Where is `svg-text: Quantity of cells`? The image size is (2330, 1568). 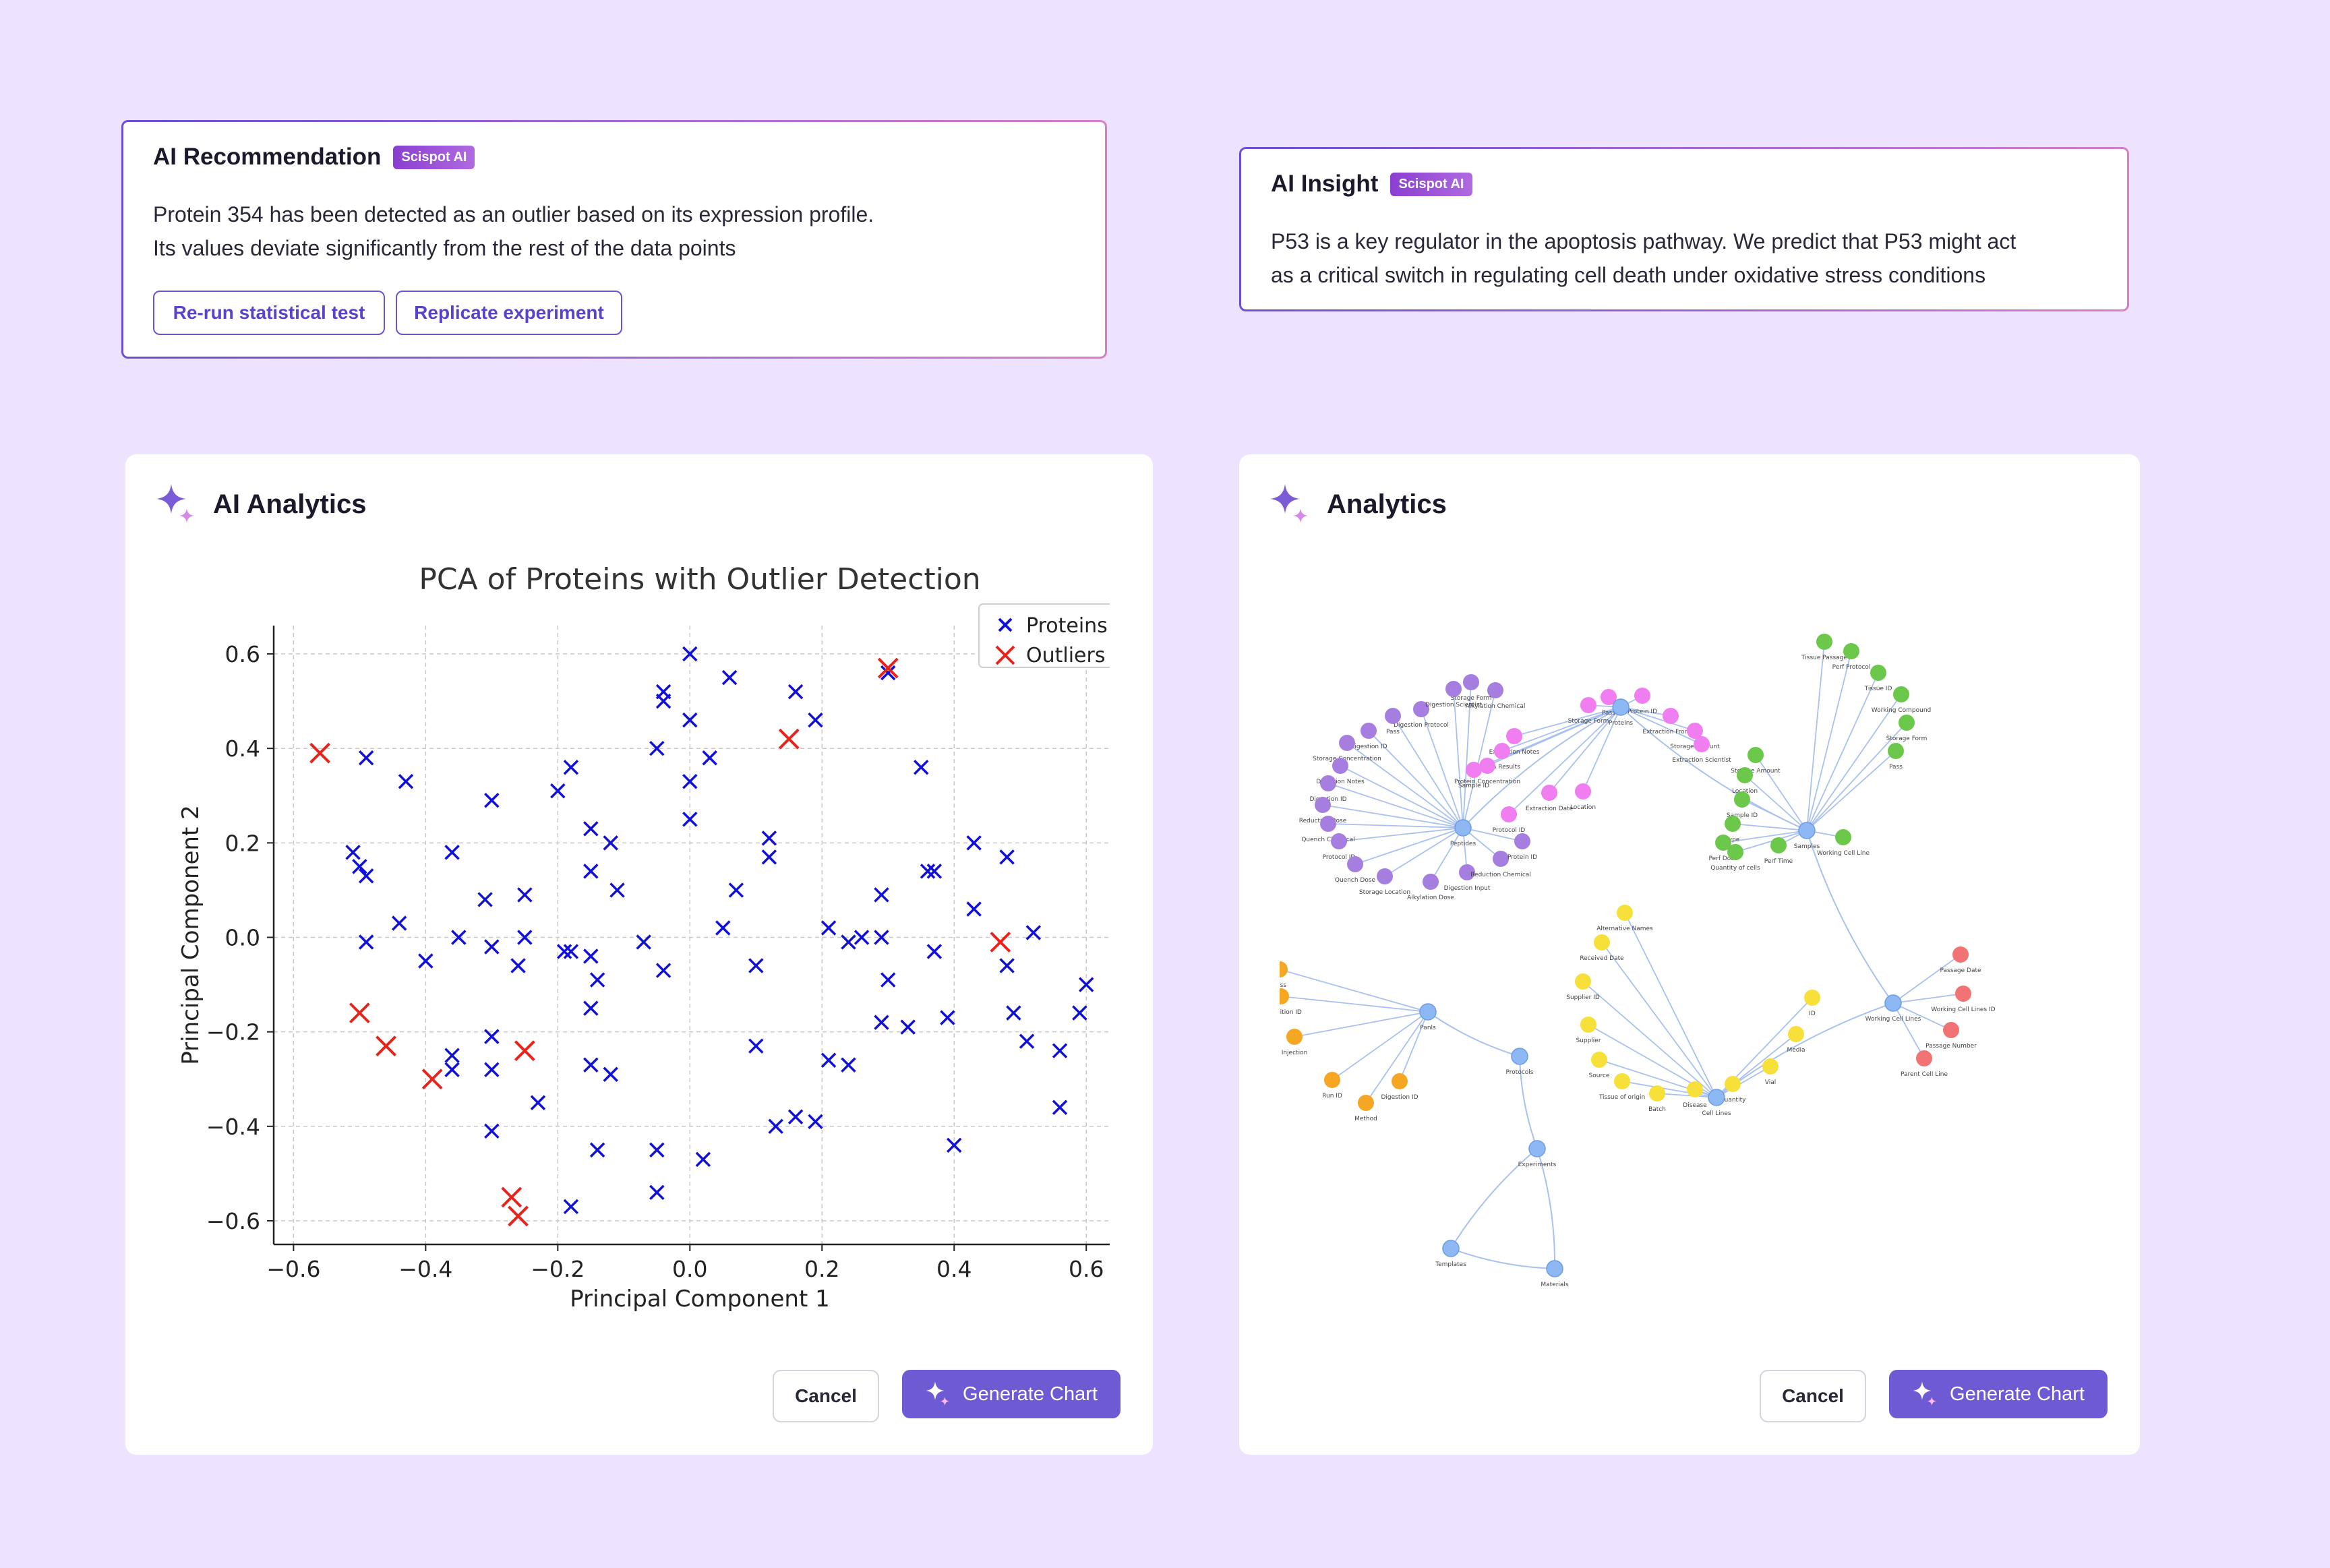 svg-text: Quantity of cells is located at coordinates (1735, 868).